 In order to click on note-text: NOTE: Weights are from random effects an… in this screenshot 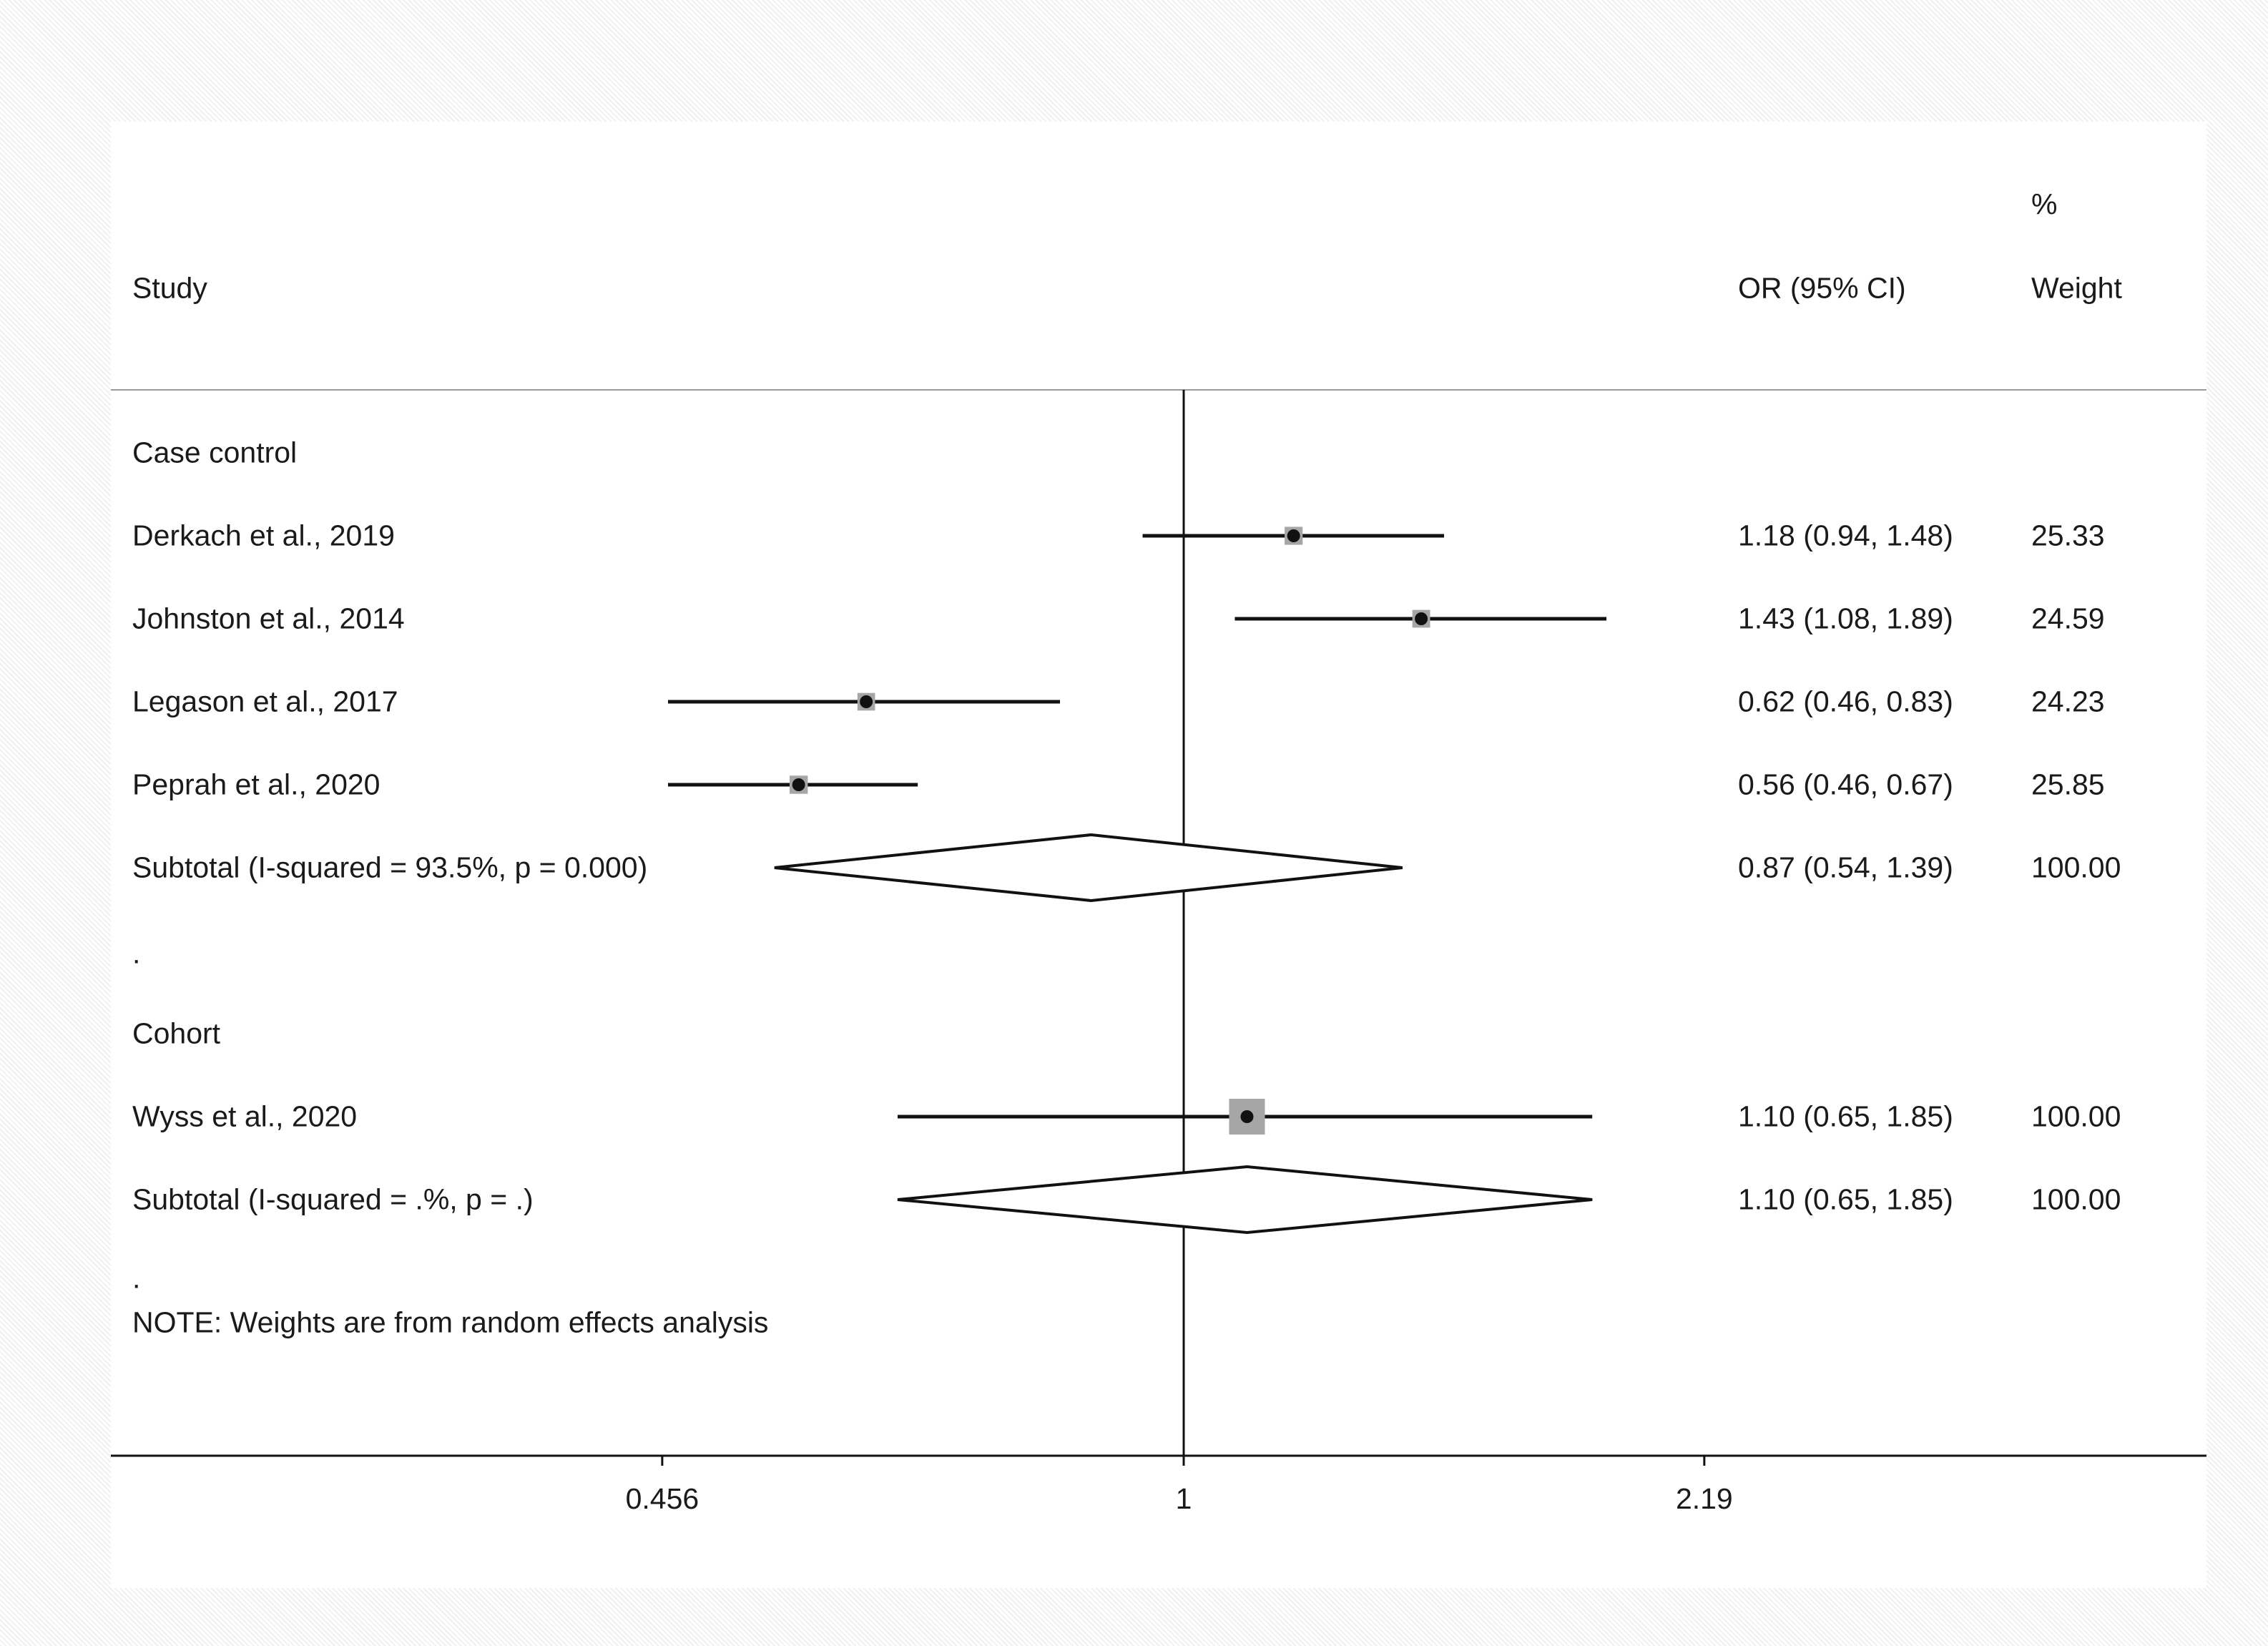, I will do `click(450, 1322)`.